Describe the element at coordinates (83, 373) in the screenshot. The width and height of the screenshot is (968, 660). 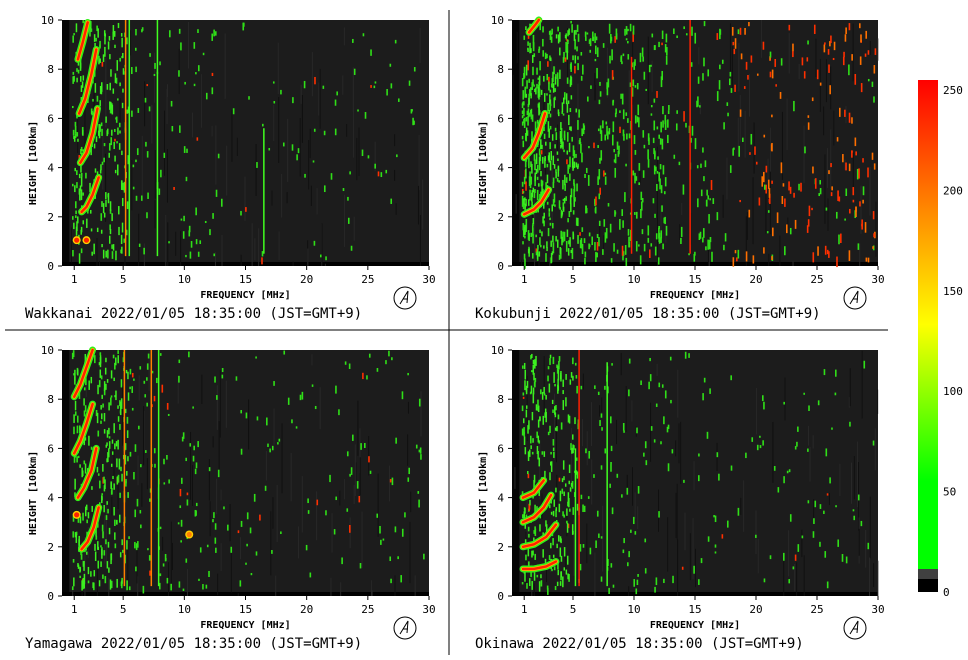
I see `echo-trace` at that location.